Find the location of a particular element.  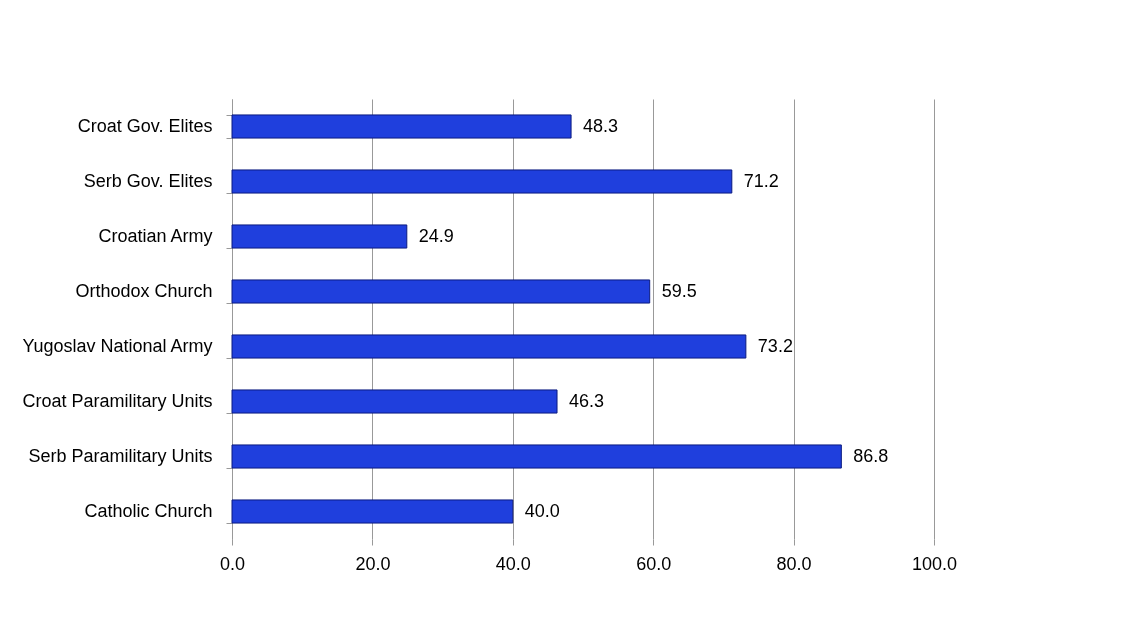

y-tick-label: Croatian Army is located at coordinates (155, 236).